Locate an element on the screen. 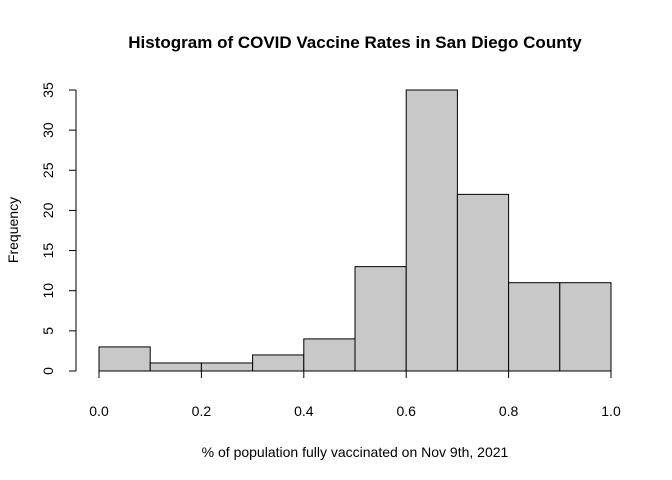 Image resolution: width=672 pixels, height=480 pixels. x-tick-label-2: 0.4 is located at coordinates (304, 411).